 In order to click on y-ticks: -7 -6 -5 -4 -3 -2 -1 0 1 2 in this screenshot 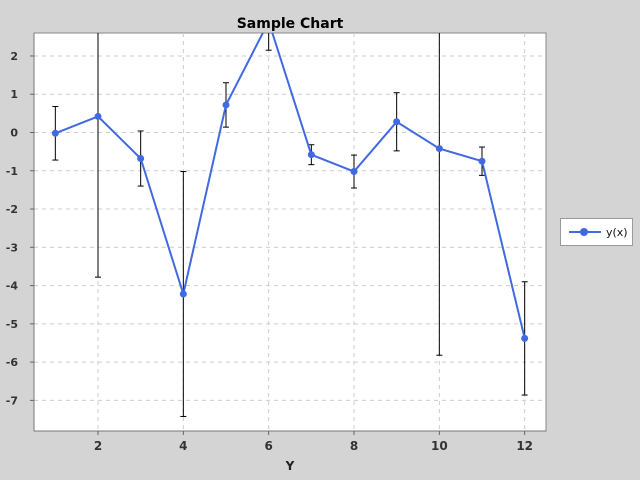, I will do `click(20, 228)`.